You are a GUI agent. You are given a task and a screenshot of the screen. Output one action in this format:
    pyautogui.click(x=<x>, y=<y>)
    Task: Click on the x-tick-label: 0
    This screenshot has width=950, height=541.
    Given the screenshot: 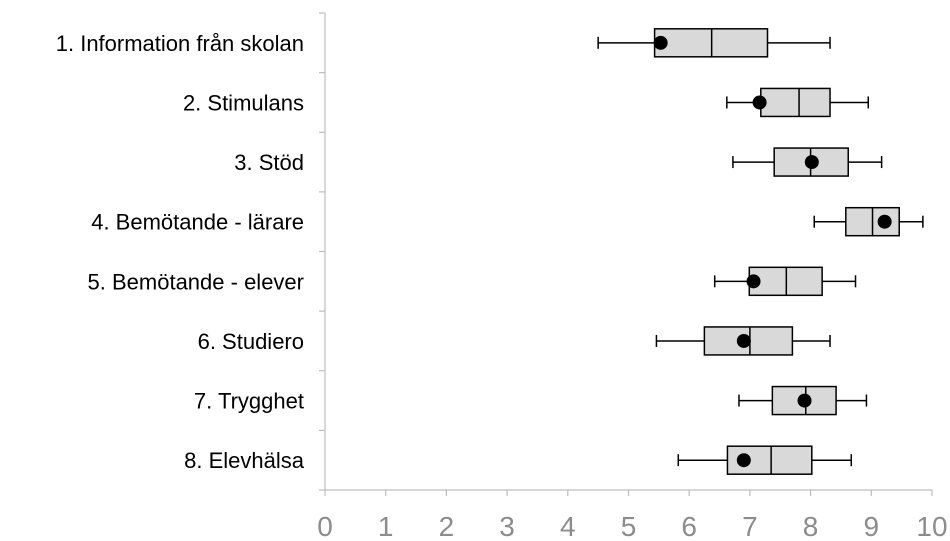 What is the action you would take?
    pyautogui.click(x=325, y=526)
    